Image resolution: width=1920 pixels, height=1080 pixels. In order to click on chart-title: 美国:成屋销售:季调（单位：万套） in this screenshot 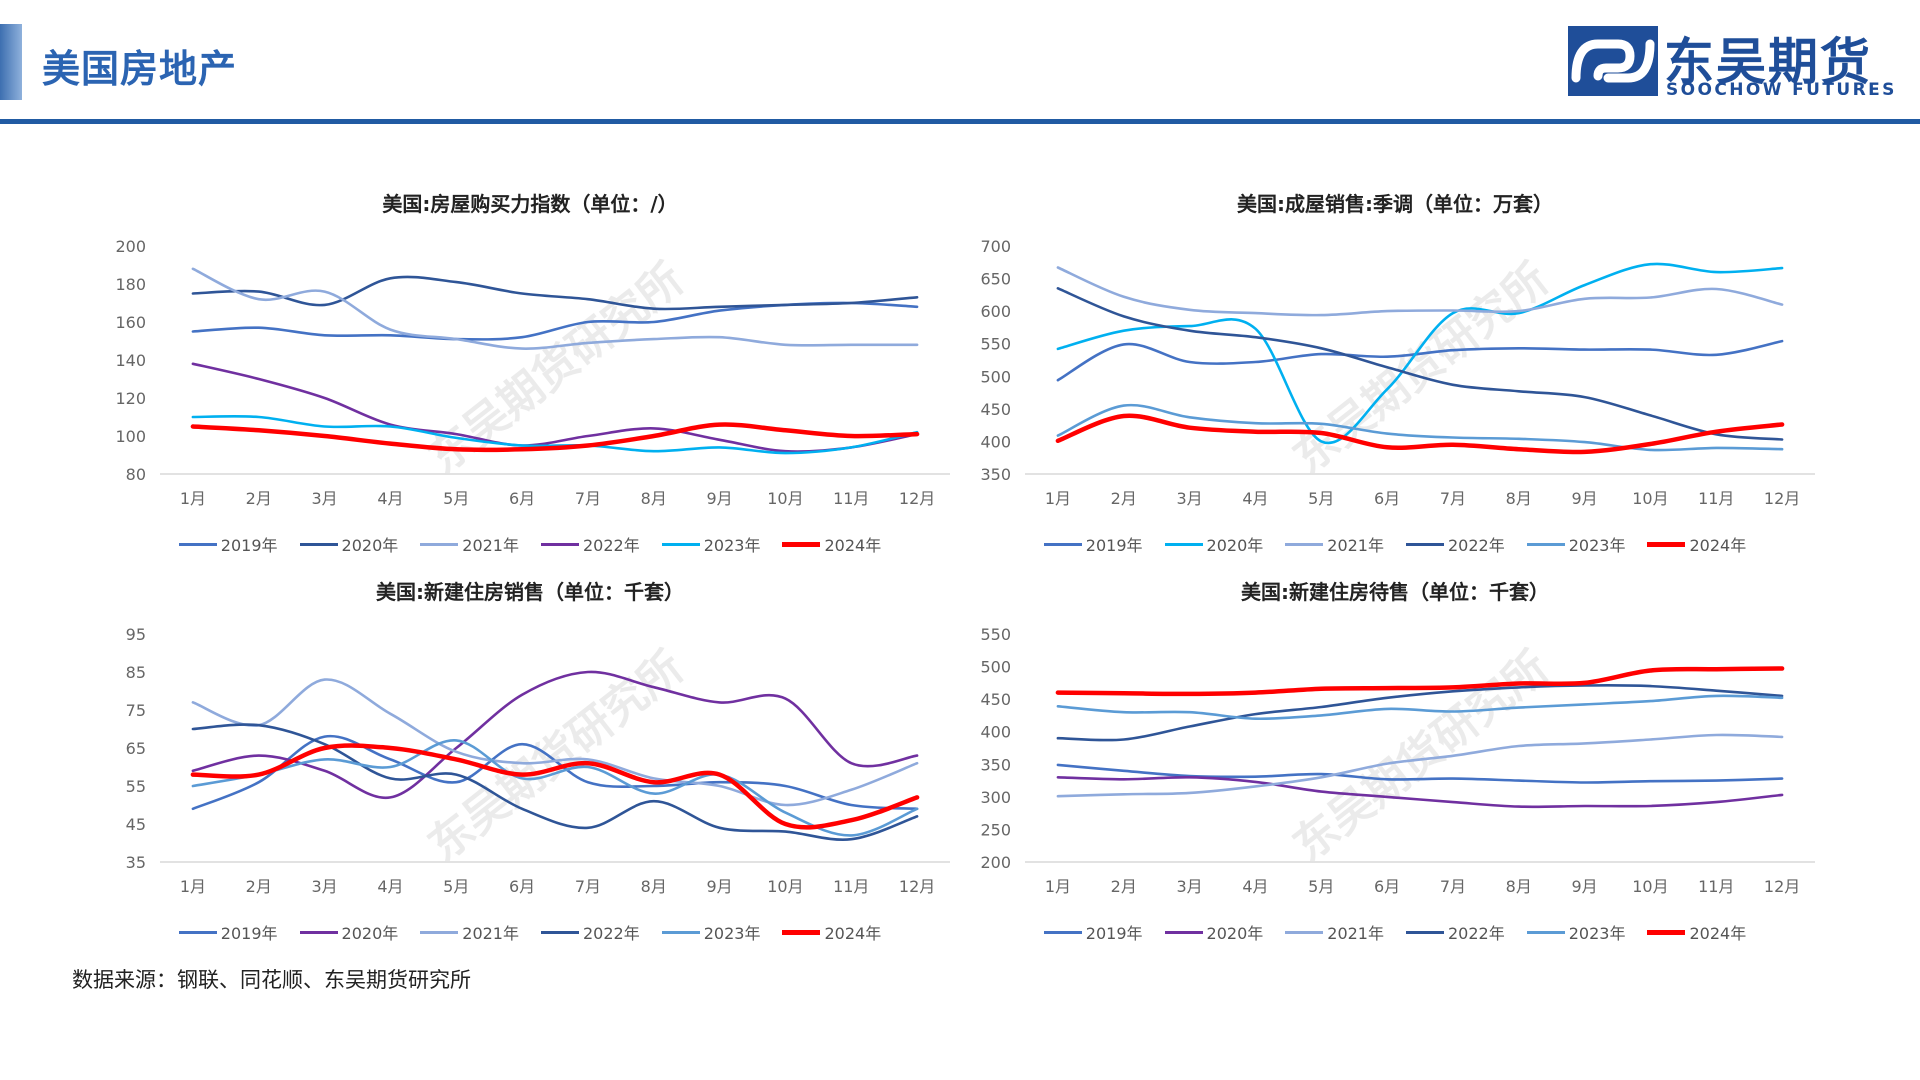, I will do `click(1395, 204)`.